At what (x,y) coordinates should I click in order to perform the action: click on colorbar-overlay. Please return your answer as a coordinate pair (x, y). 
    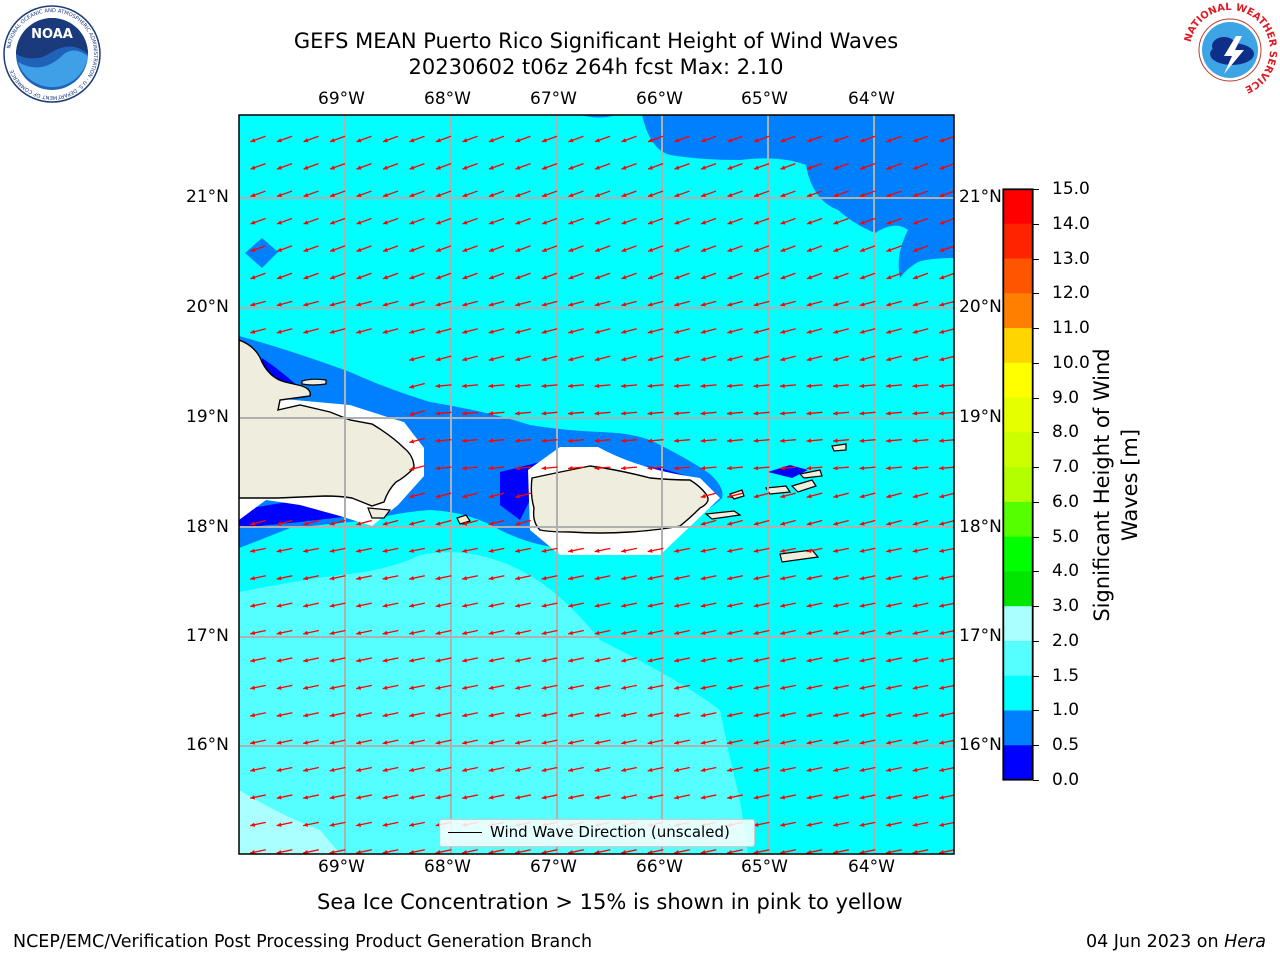
    Looking at the image, I should click on (1018, 485).